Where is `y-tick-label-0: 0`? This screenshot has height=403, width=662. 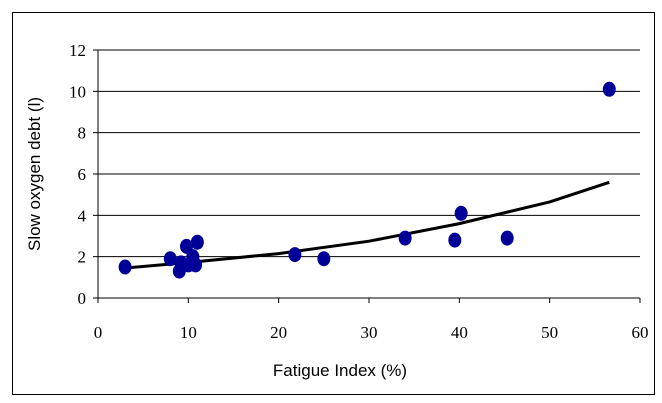
y-tick-label-0: 0 is located at coordinates (82, 298).